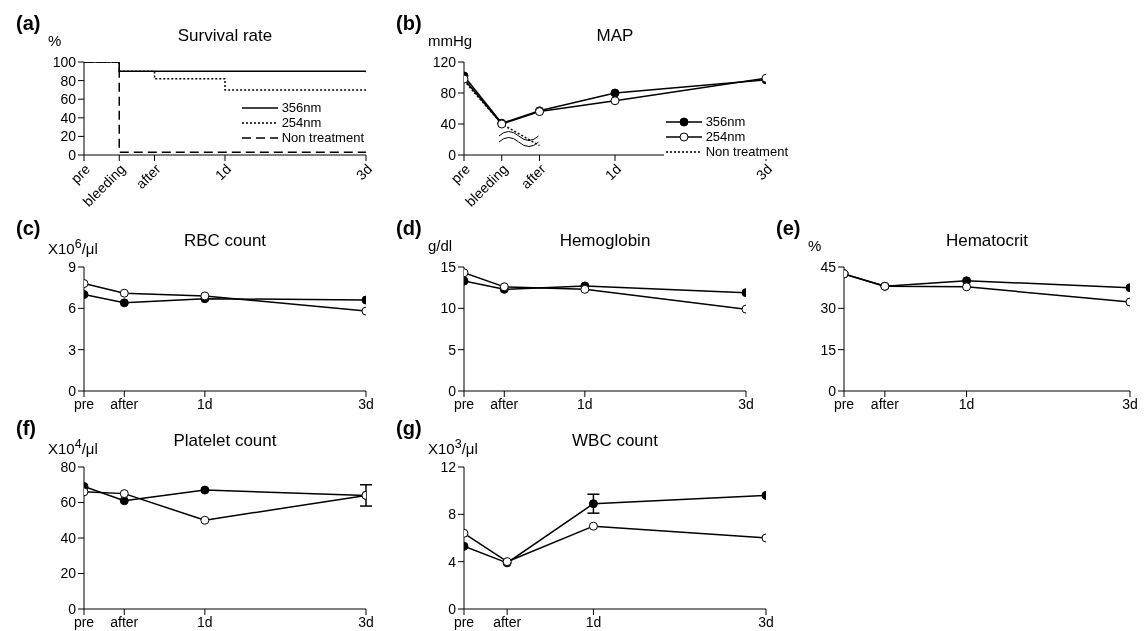 This screenshot has height=631, width=1144. What do you see at coordinates (615, 35) in the screenshot?
I see `chart-title: MAP` at bounding box center [615, 35].